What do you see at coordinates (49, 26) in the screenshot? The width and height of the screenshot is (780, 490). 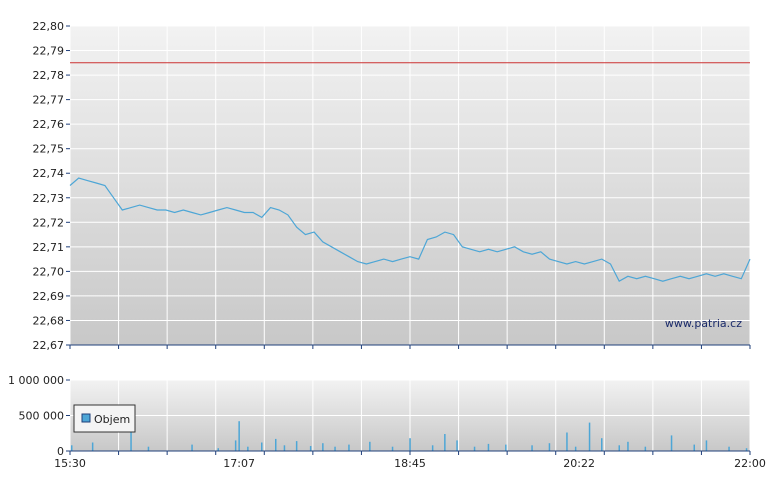 I see `price-y-tick-label: 22,80` at bounding box center [49, 26].